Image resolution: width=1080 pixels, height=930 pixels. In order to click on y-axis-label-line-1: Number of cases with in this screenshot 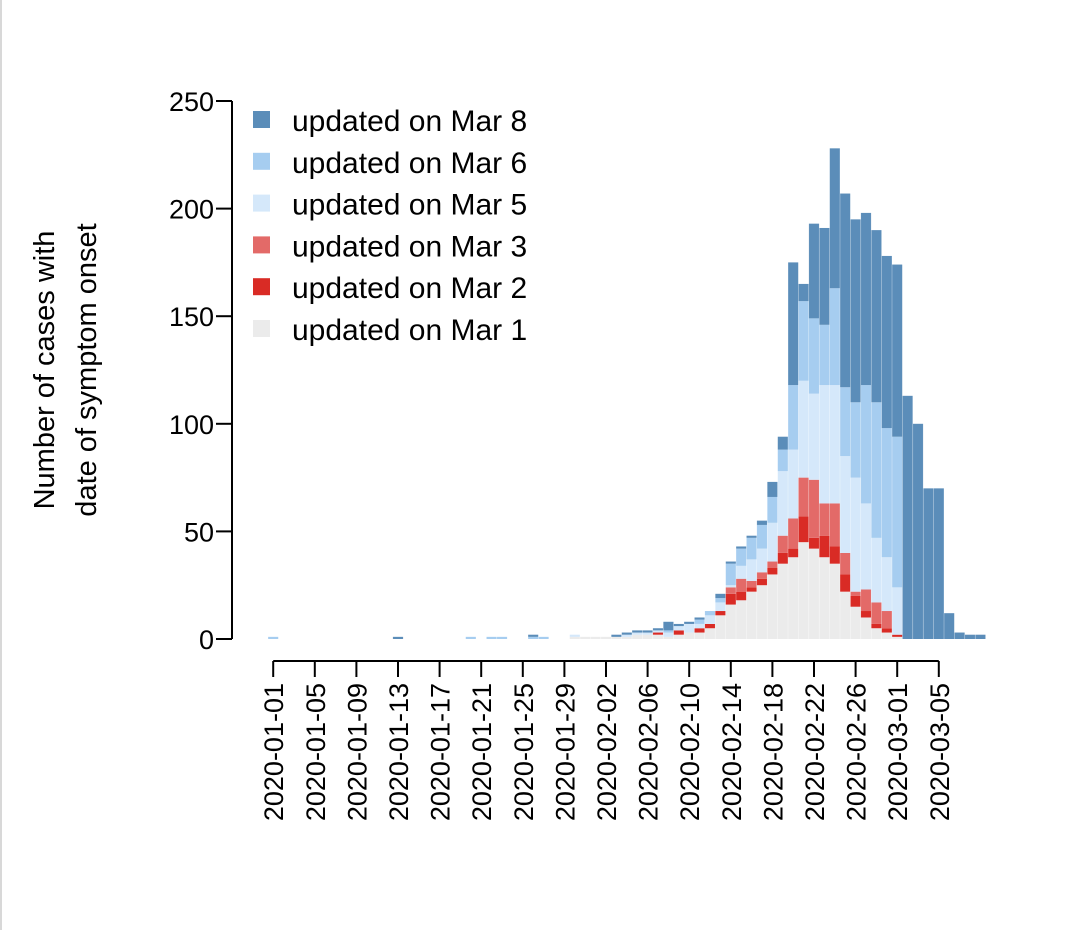, I will do `click(45, 370)`.